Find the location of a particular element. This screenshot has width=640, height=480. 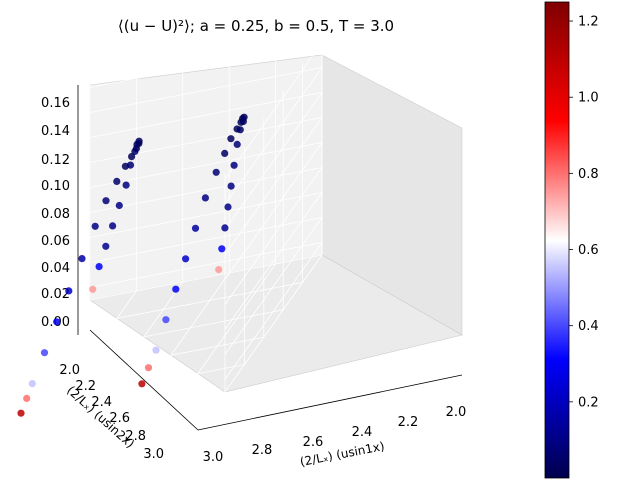

colorbar-tick-label: 0.6 is located at coordinates (588, 250).